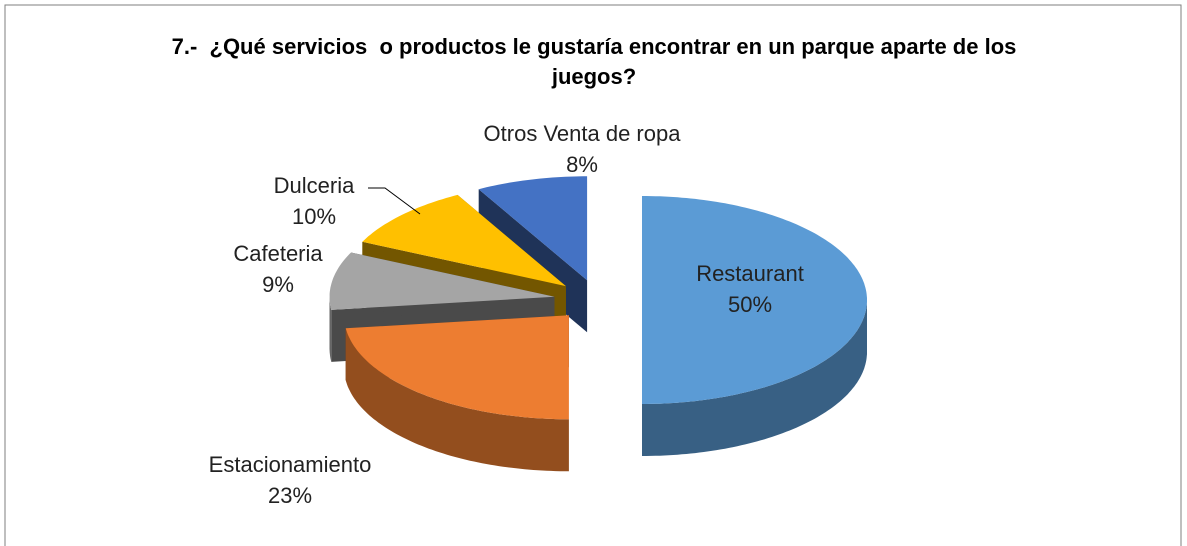  Describe the element at coordinates (583, 133) in the screenshot. I see `category-label: Otros Venta de ropa` at that location.